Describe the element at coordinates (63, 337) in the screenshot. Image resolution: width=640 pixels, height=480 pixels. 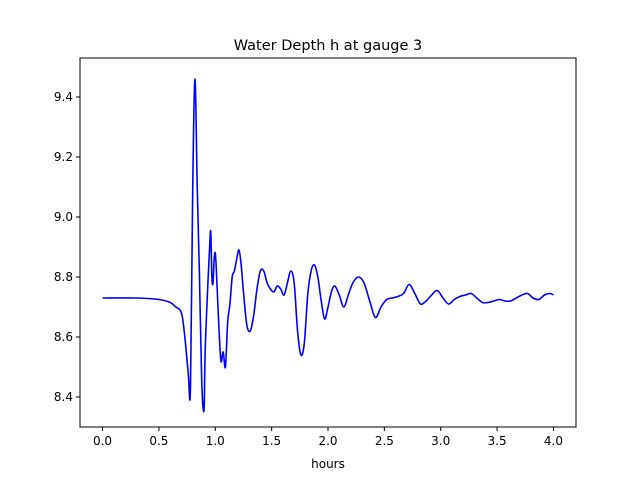
I see `y-tick-label: 8.6` at that location.